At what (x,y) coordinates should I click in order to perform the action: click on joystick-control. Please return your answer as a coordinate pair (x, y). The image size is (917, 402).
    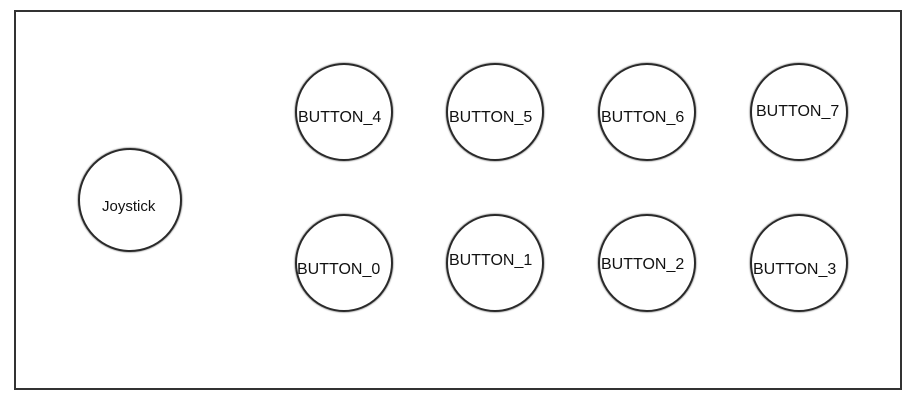
    Looking at the image, I should click on (130, 200).